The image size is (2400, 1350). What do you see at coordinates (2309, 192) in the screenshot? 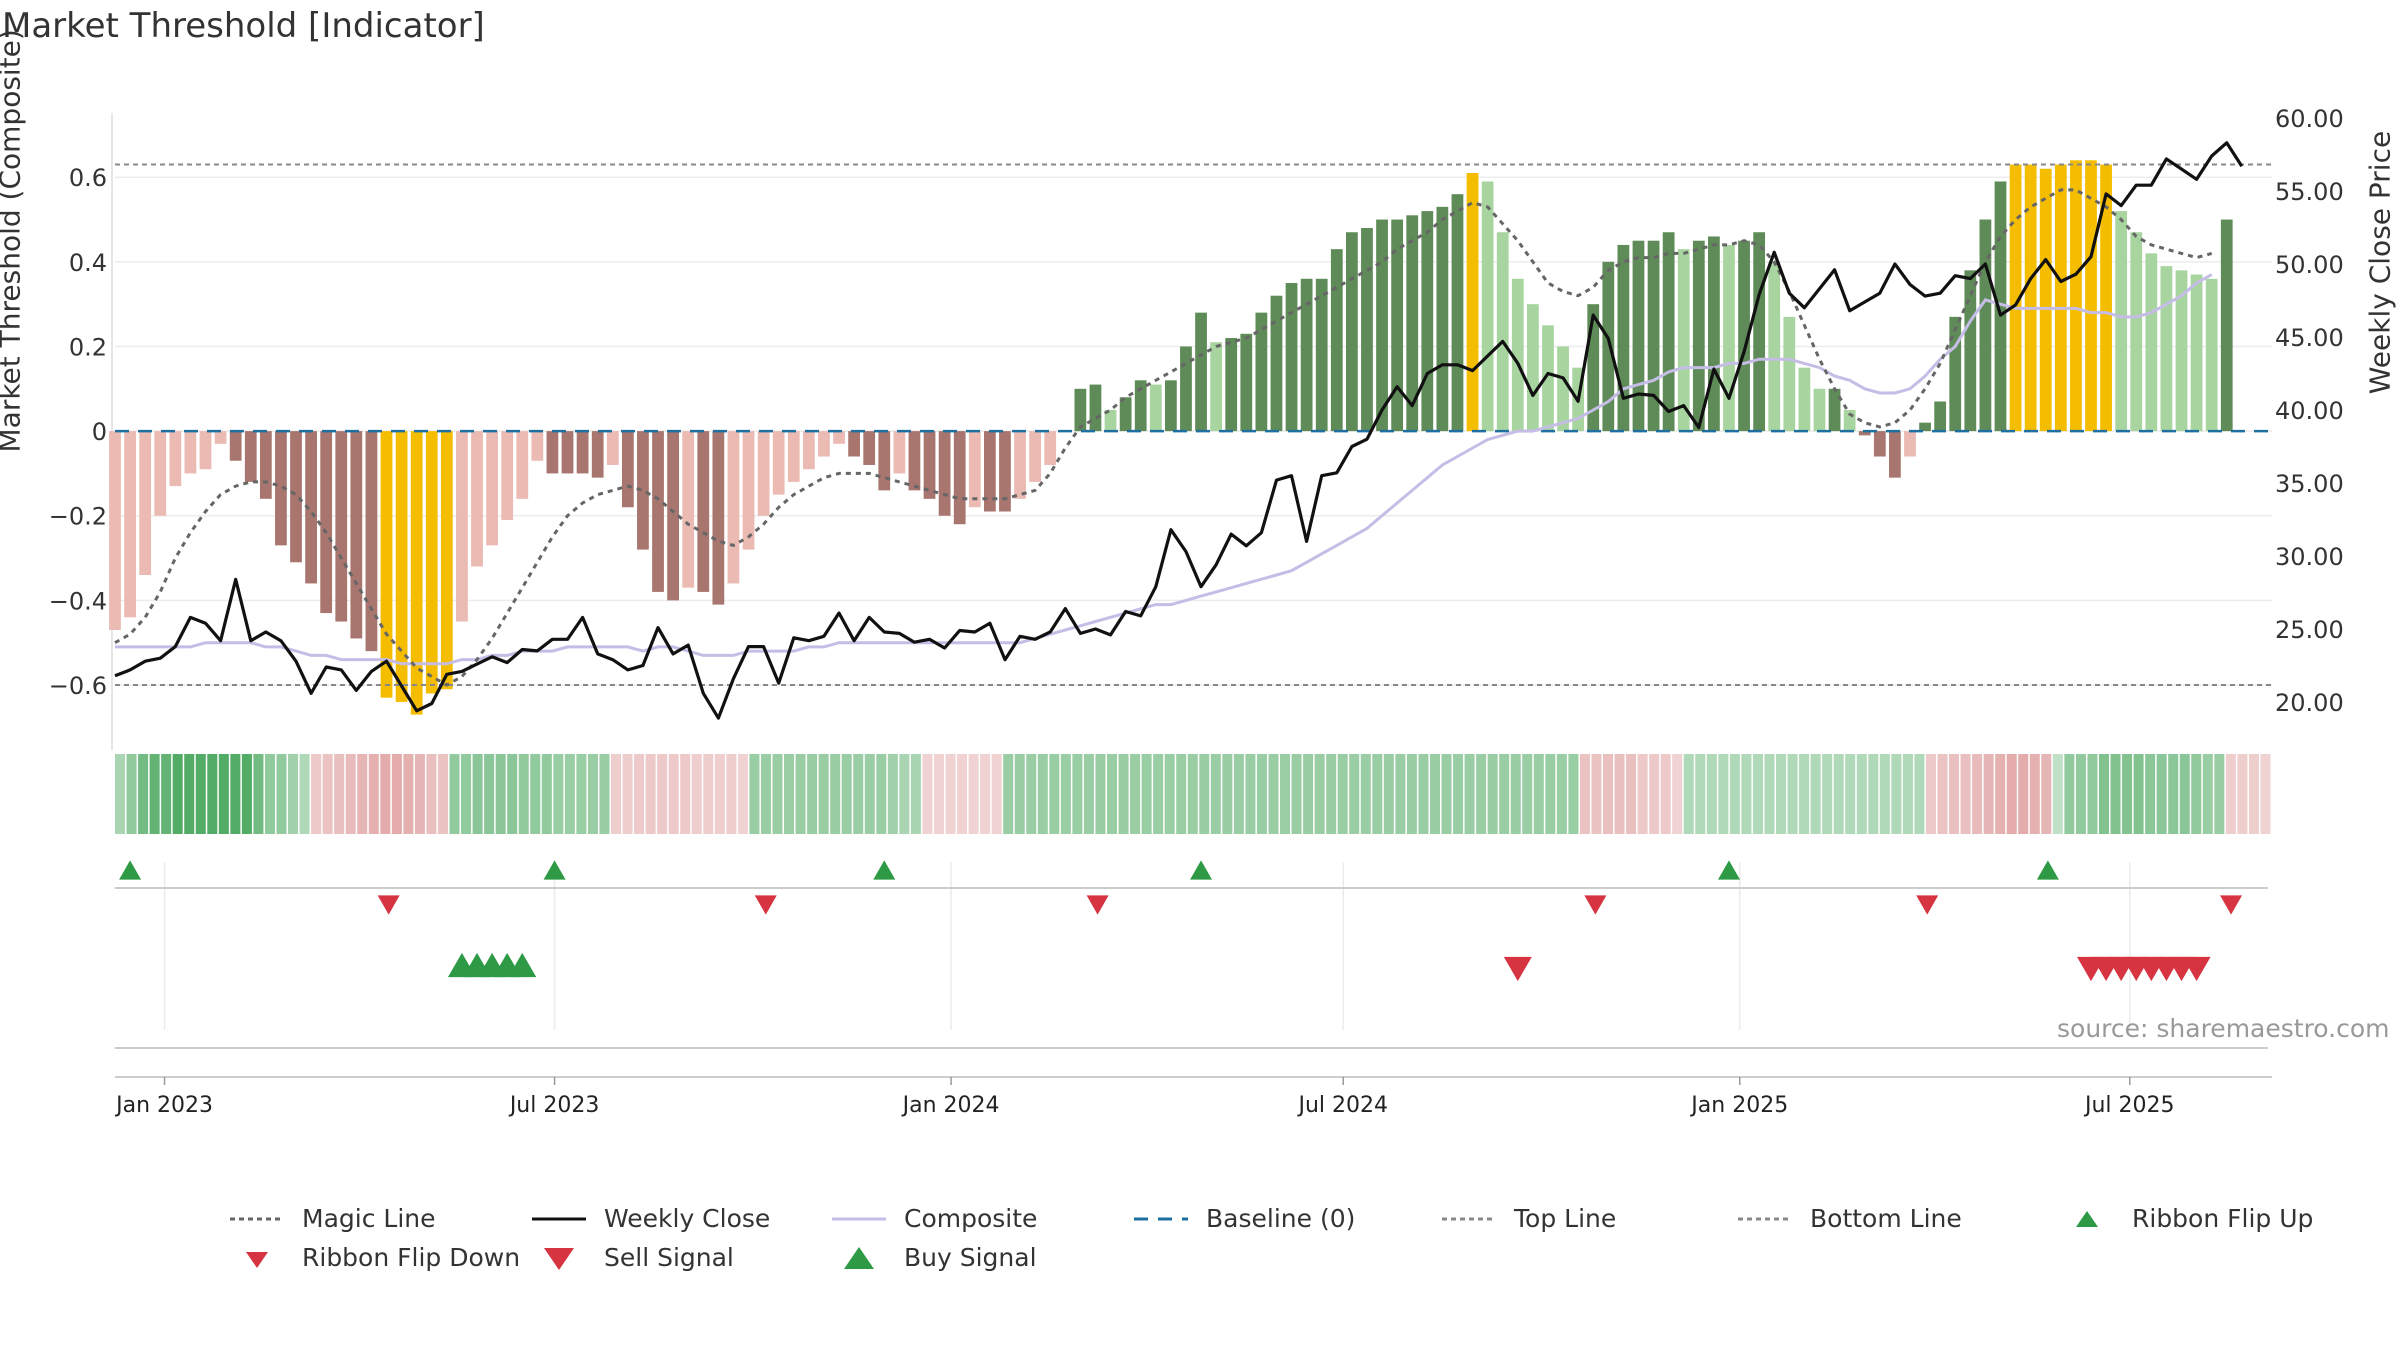
I see `y2-tick-label: 55.00` at bounding box center [2309, 192].